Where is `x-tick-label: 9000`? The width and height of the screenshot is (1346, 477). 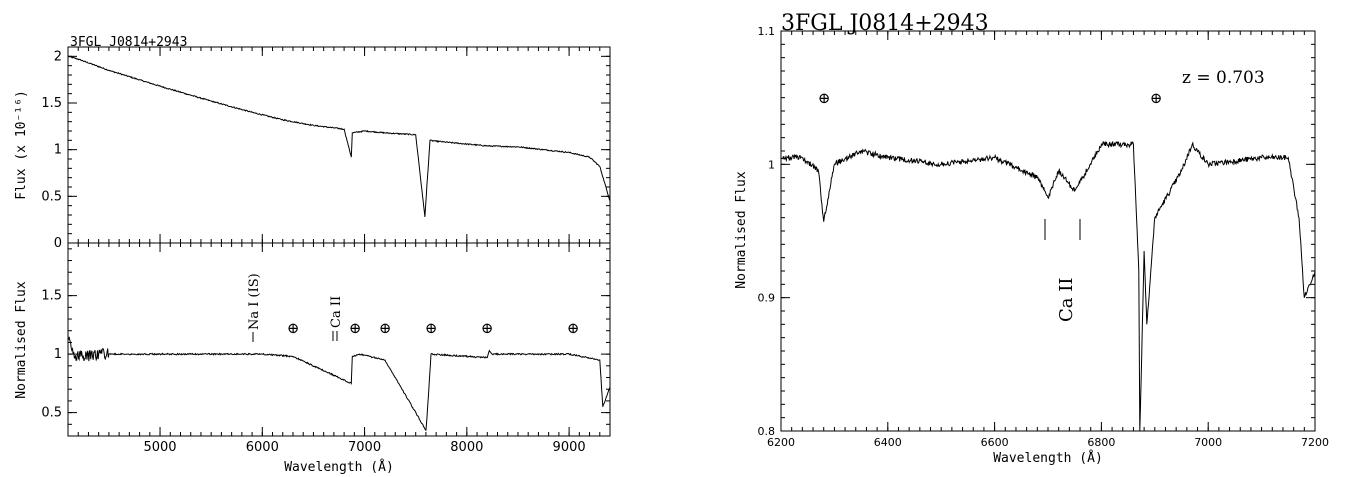 x-tick-label: 9000 is located at coordinates (569, 447).